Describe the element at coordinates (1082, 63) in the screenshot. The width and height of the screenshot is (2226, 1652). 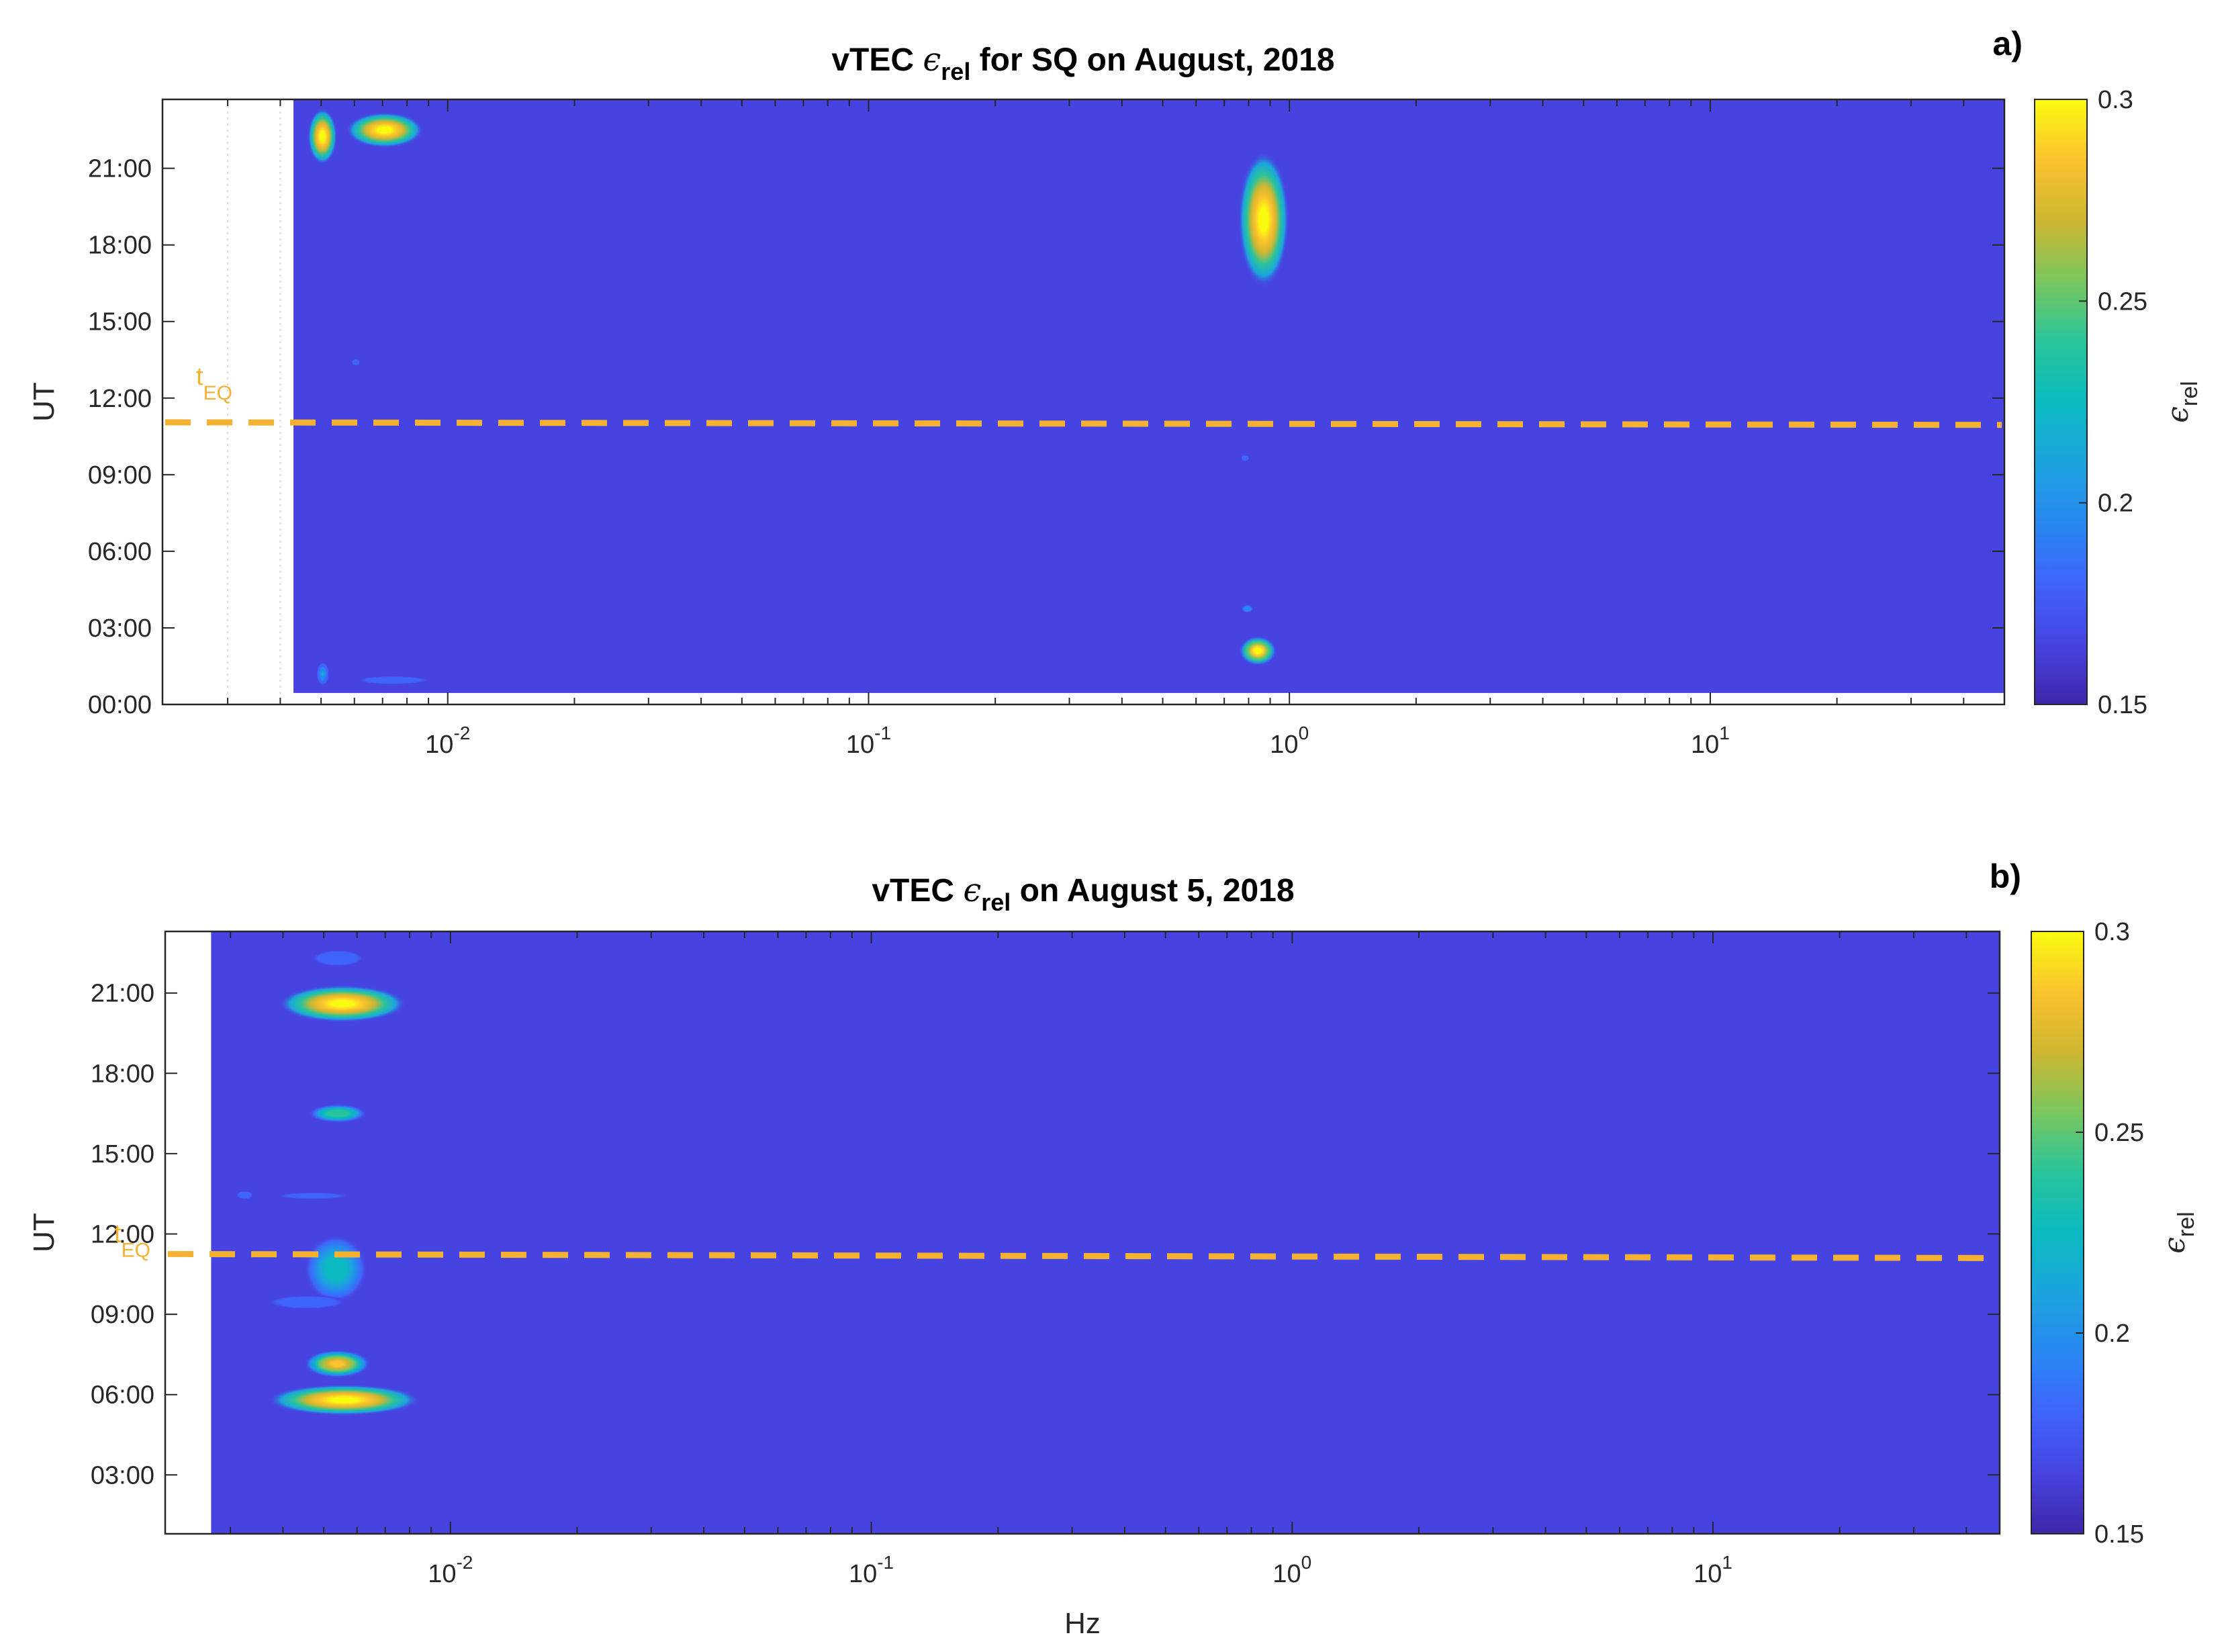
I see `chart-title: vTEC ϵrel for SQ on August, 2018` at that location.